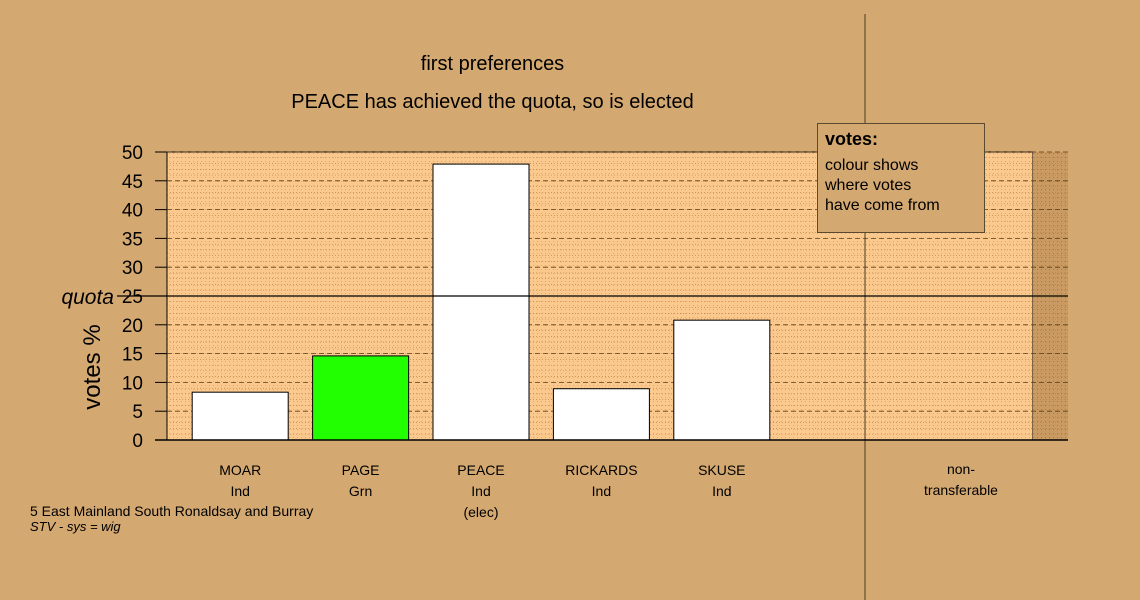  I want to click on chart-title: first preferences, so click(492, 64).